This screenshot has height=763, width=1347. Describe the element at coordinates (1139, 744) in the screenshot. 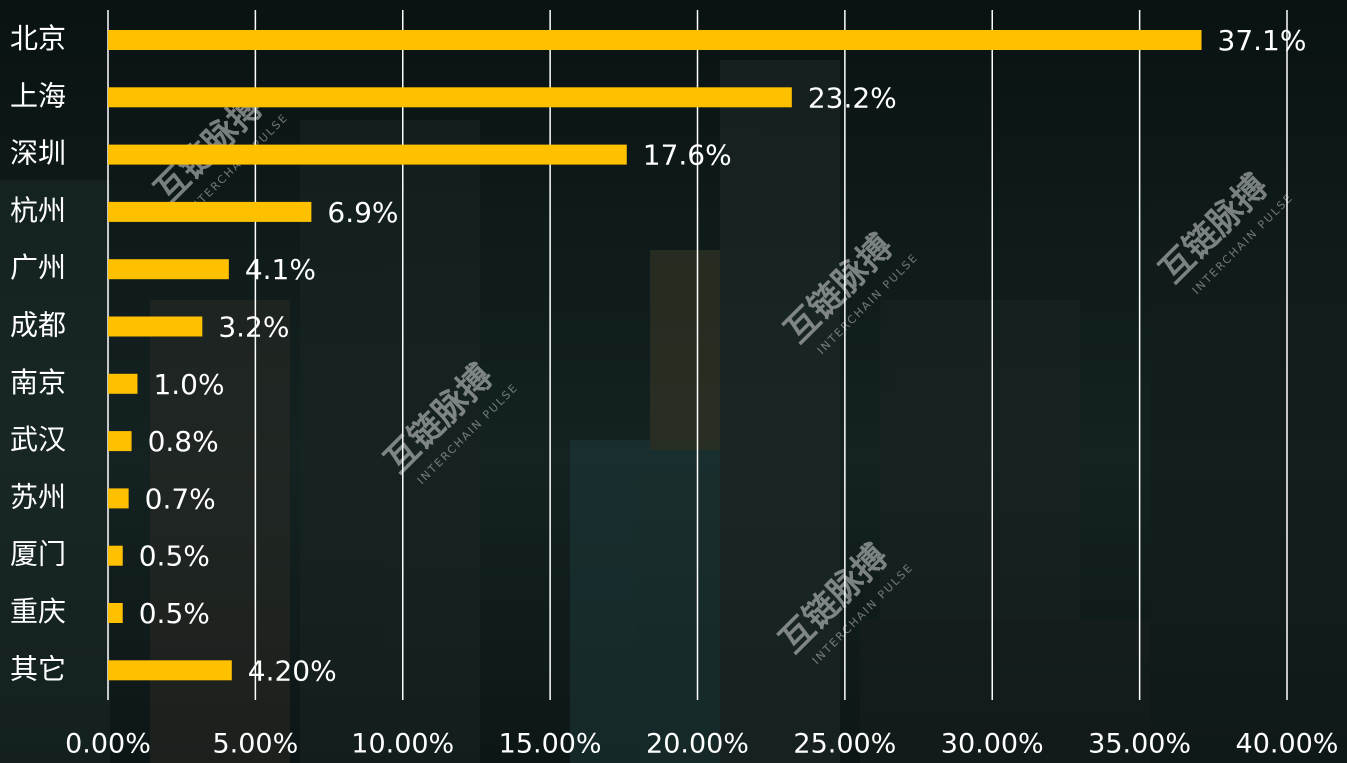

I see `x-tick-label: 35.00%` at that location.